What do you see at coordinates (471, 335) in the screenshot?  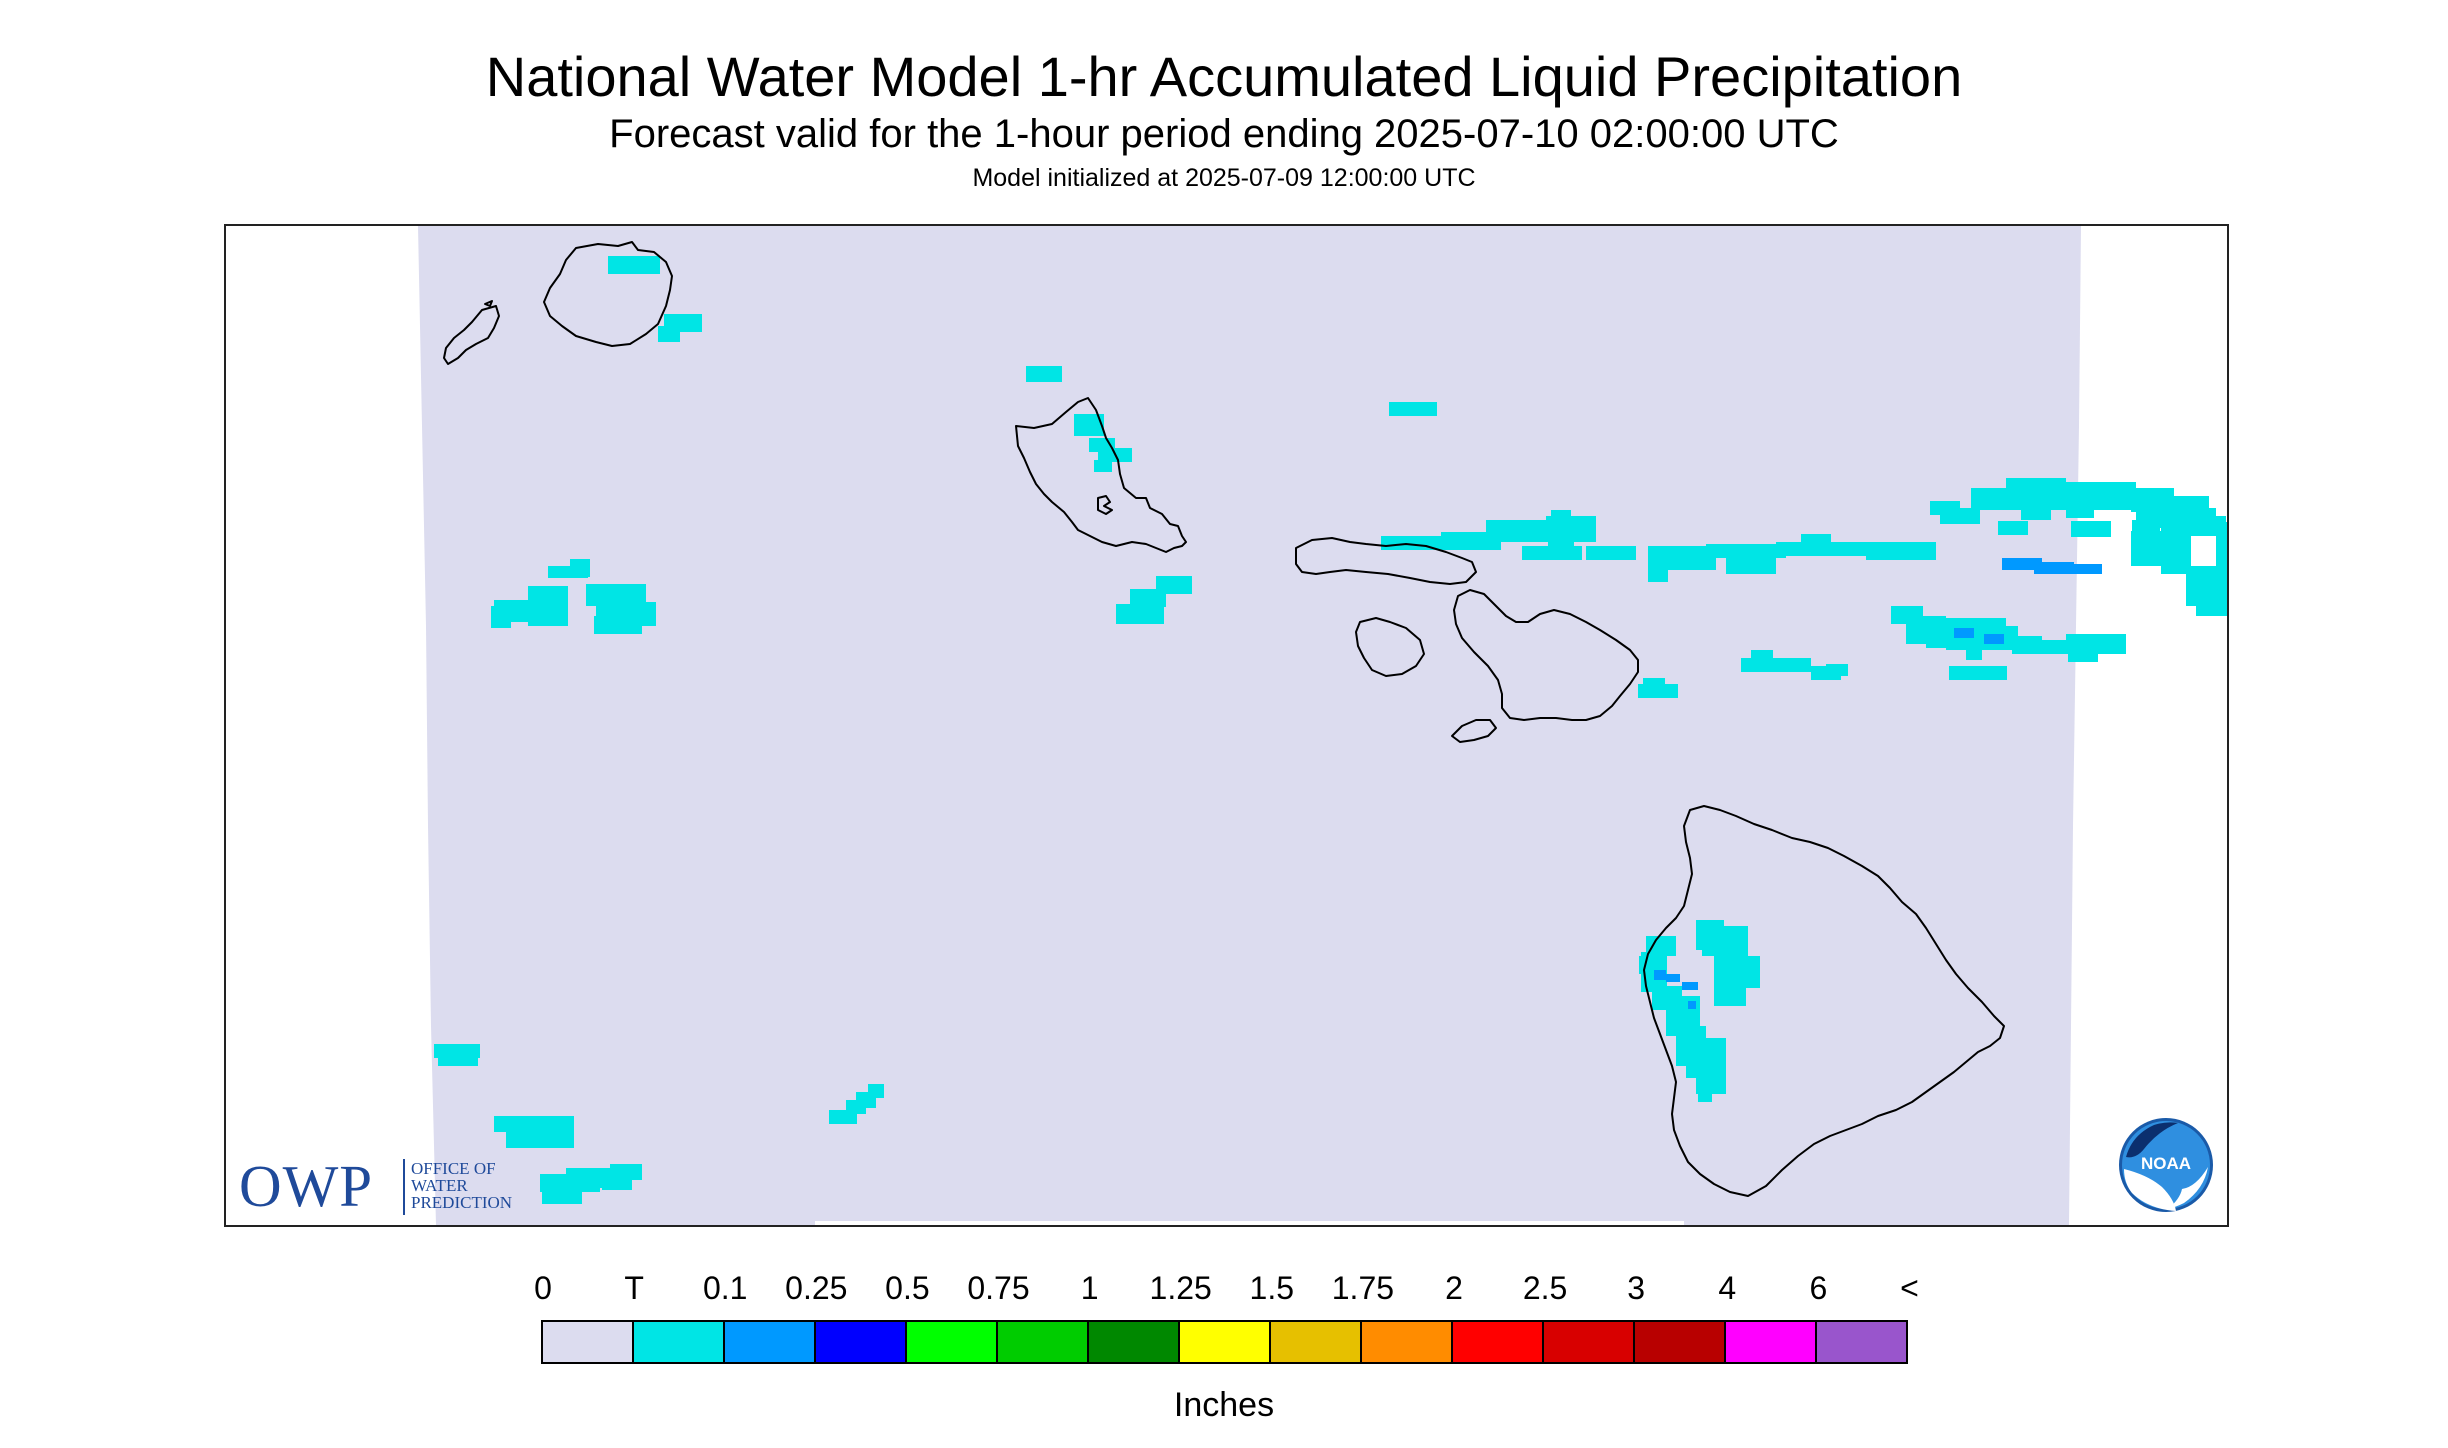 I see `island-niihau` at bounding box center [471, 335].